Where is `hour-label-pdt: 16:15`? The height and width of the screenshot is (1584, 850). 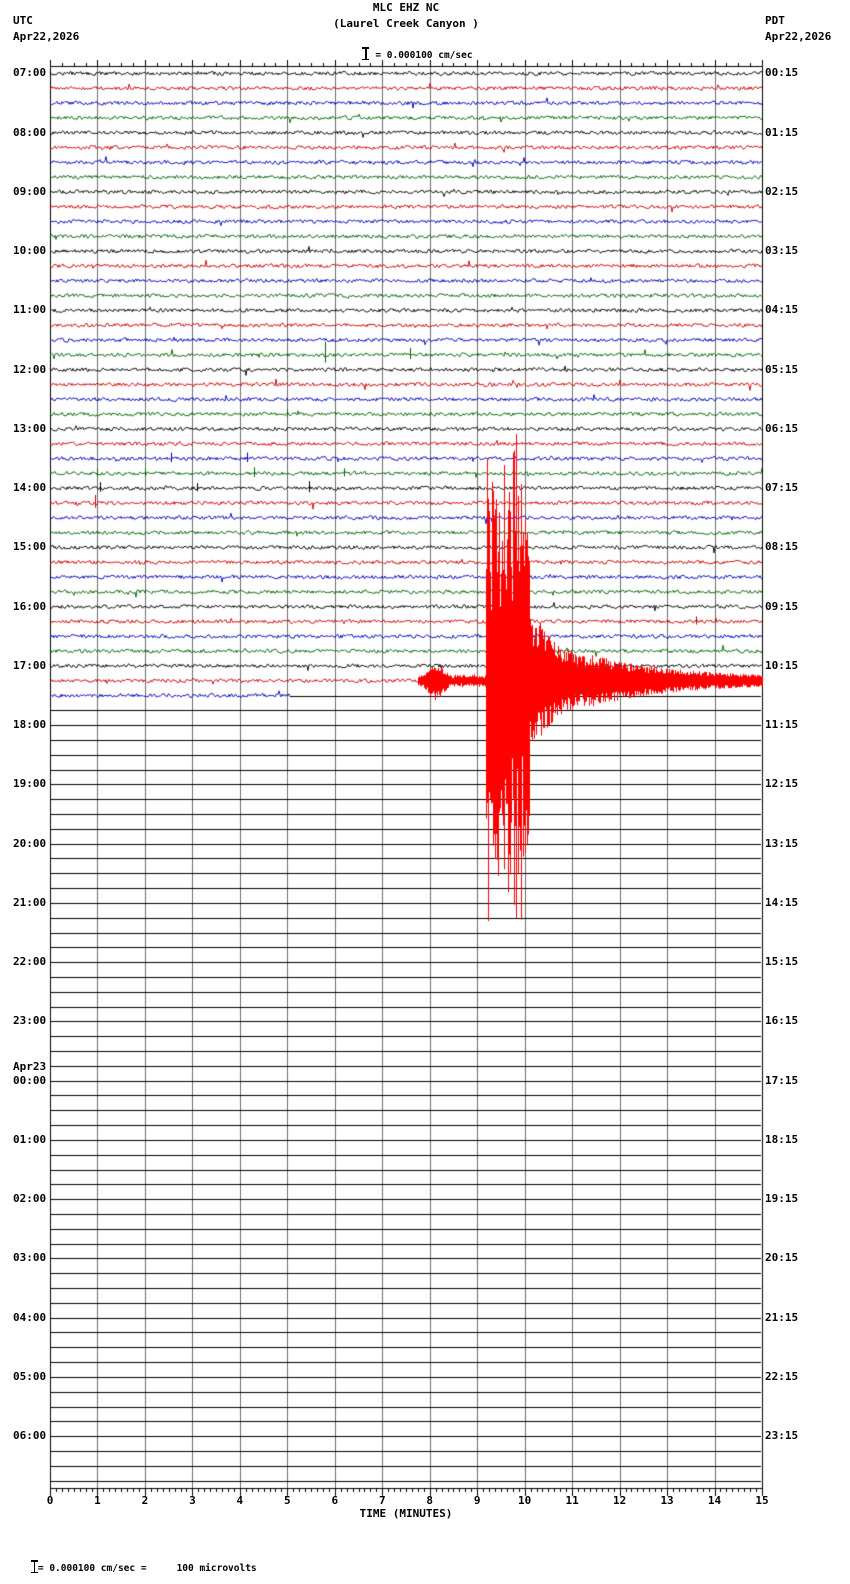 hour-label-pdt: 16:15 is located at coordinates (782, 1021).